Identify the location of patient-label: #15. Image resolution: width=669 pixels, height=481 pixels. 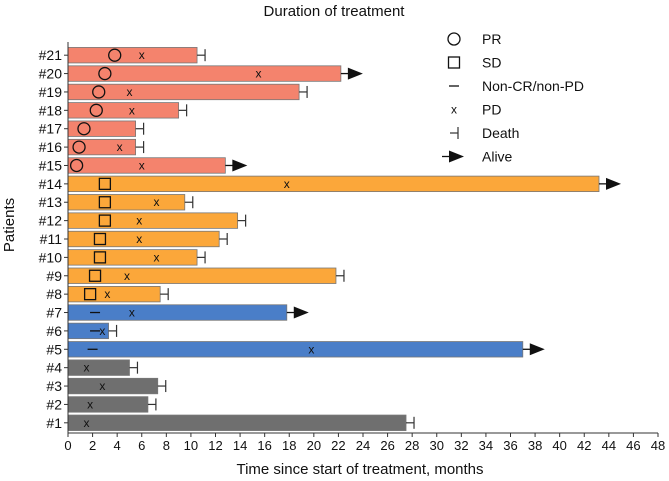
(51, 165).